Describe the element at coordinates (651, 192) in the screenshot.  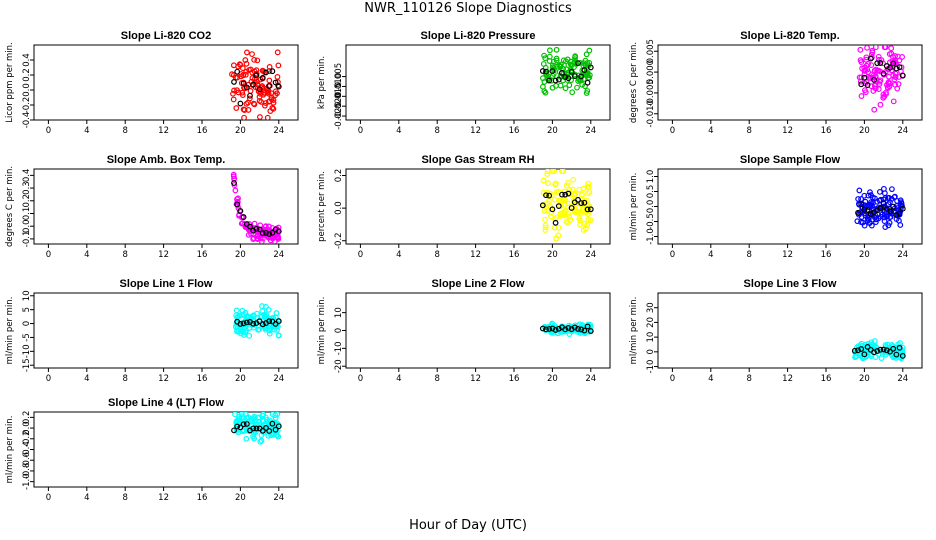
I see `y-tick-label: 0.5` at that location.